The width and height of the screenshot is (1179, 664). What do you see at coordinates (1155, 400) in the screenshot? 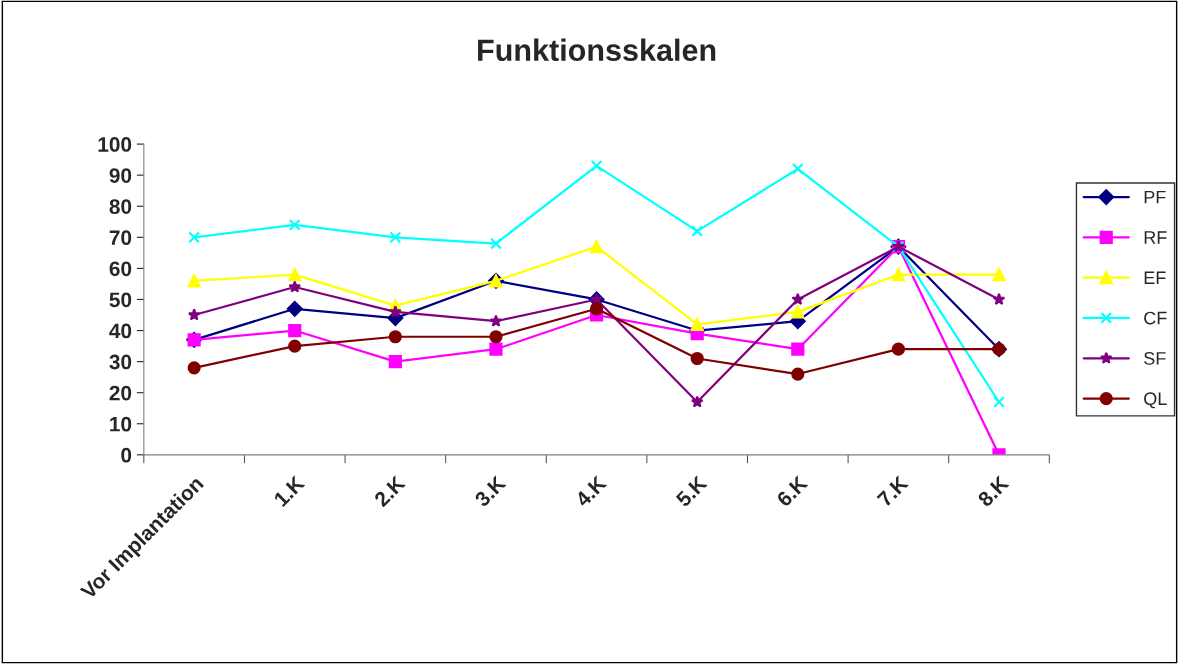
I see `legend-label: QL` at bounding box center [1155, 400].